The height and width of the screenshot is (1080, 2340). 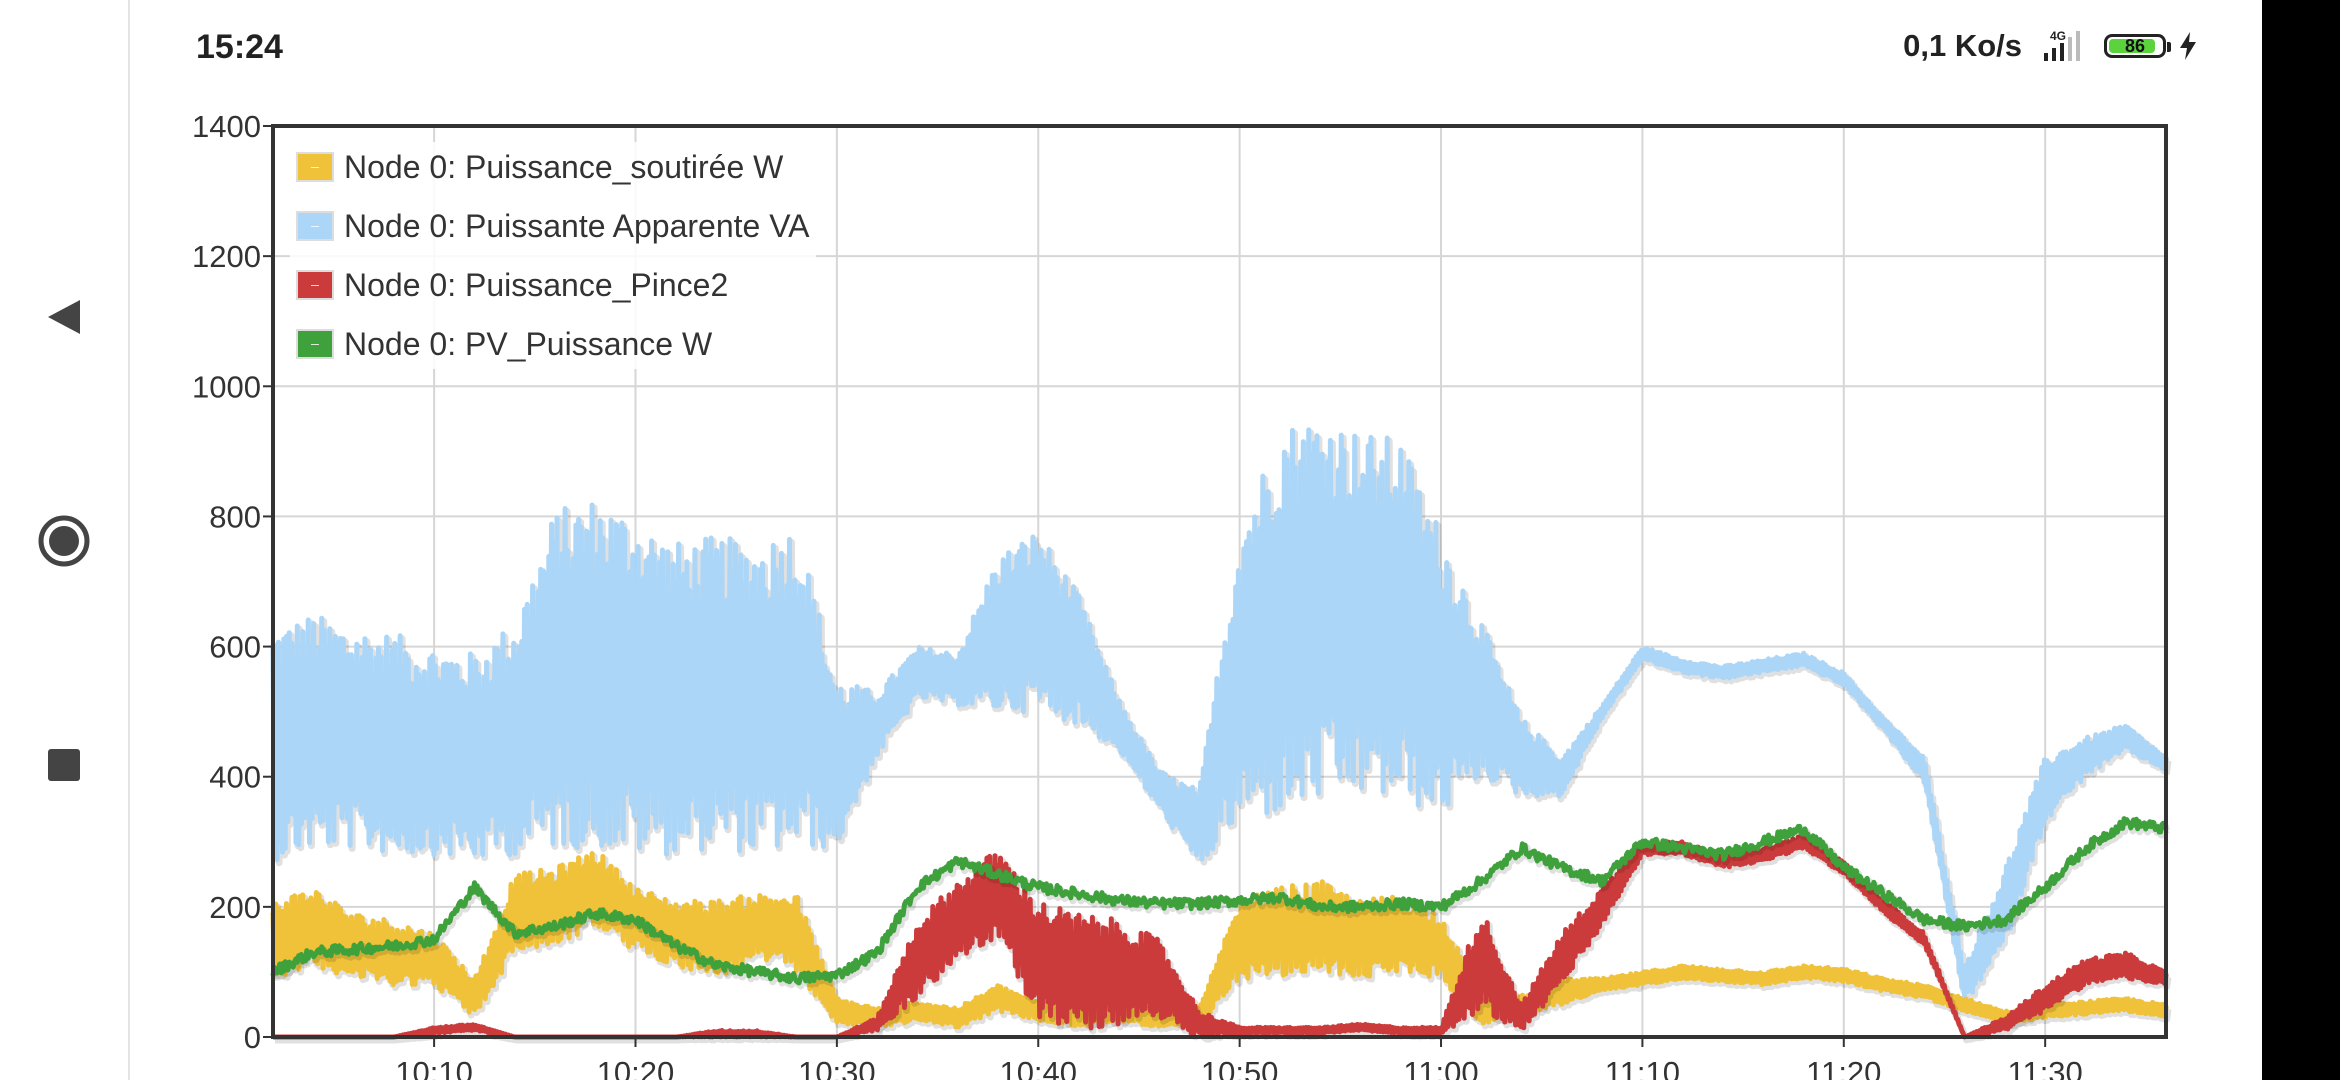 I want to click on series-line-soutiree, so click(x=1219, y=940).